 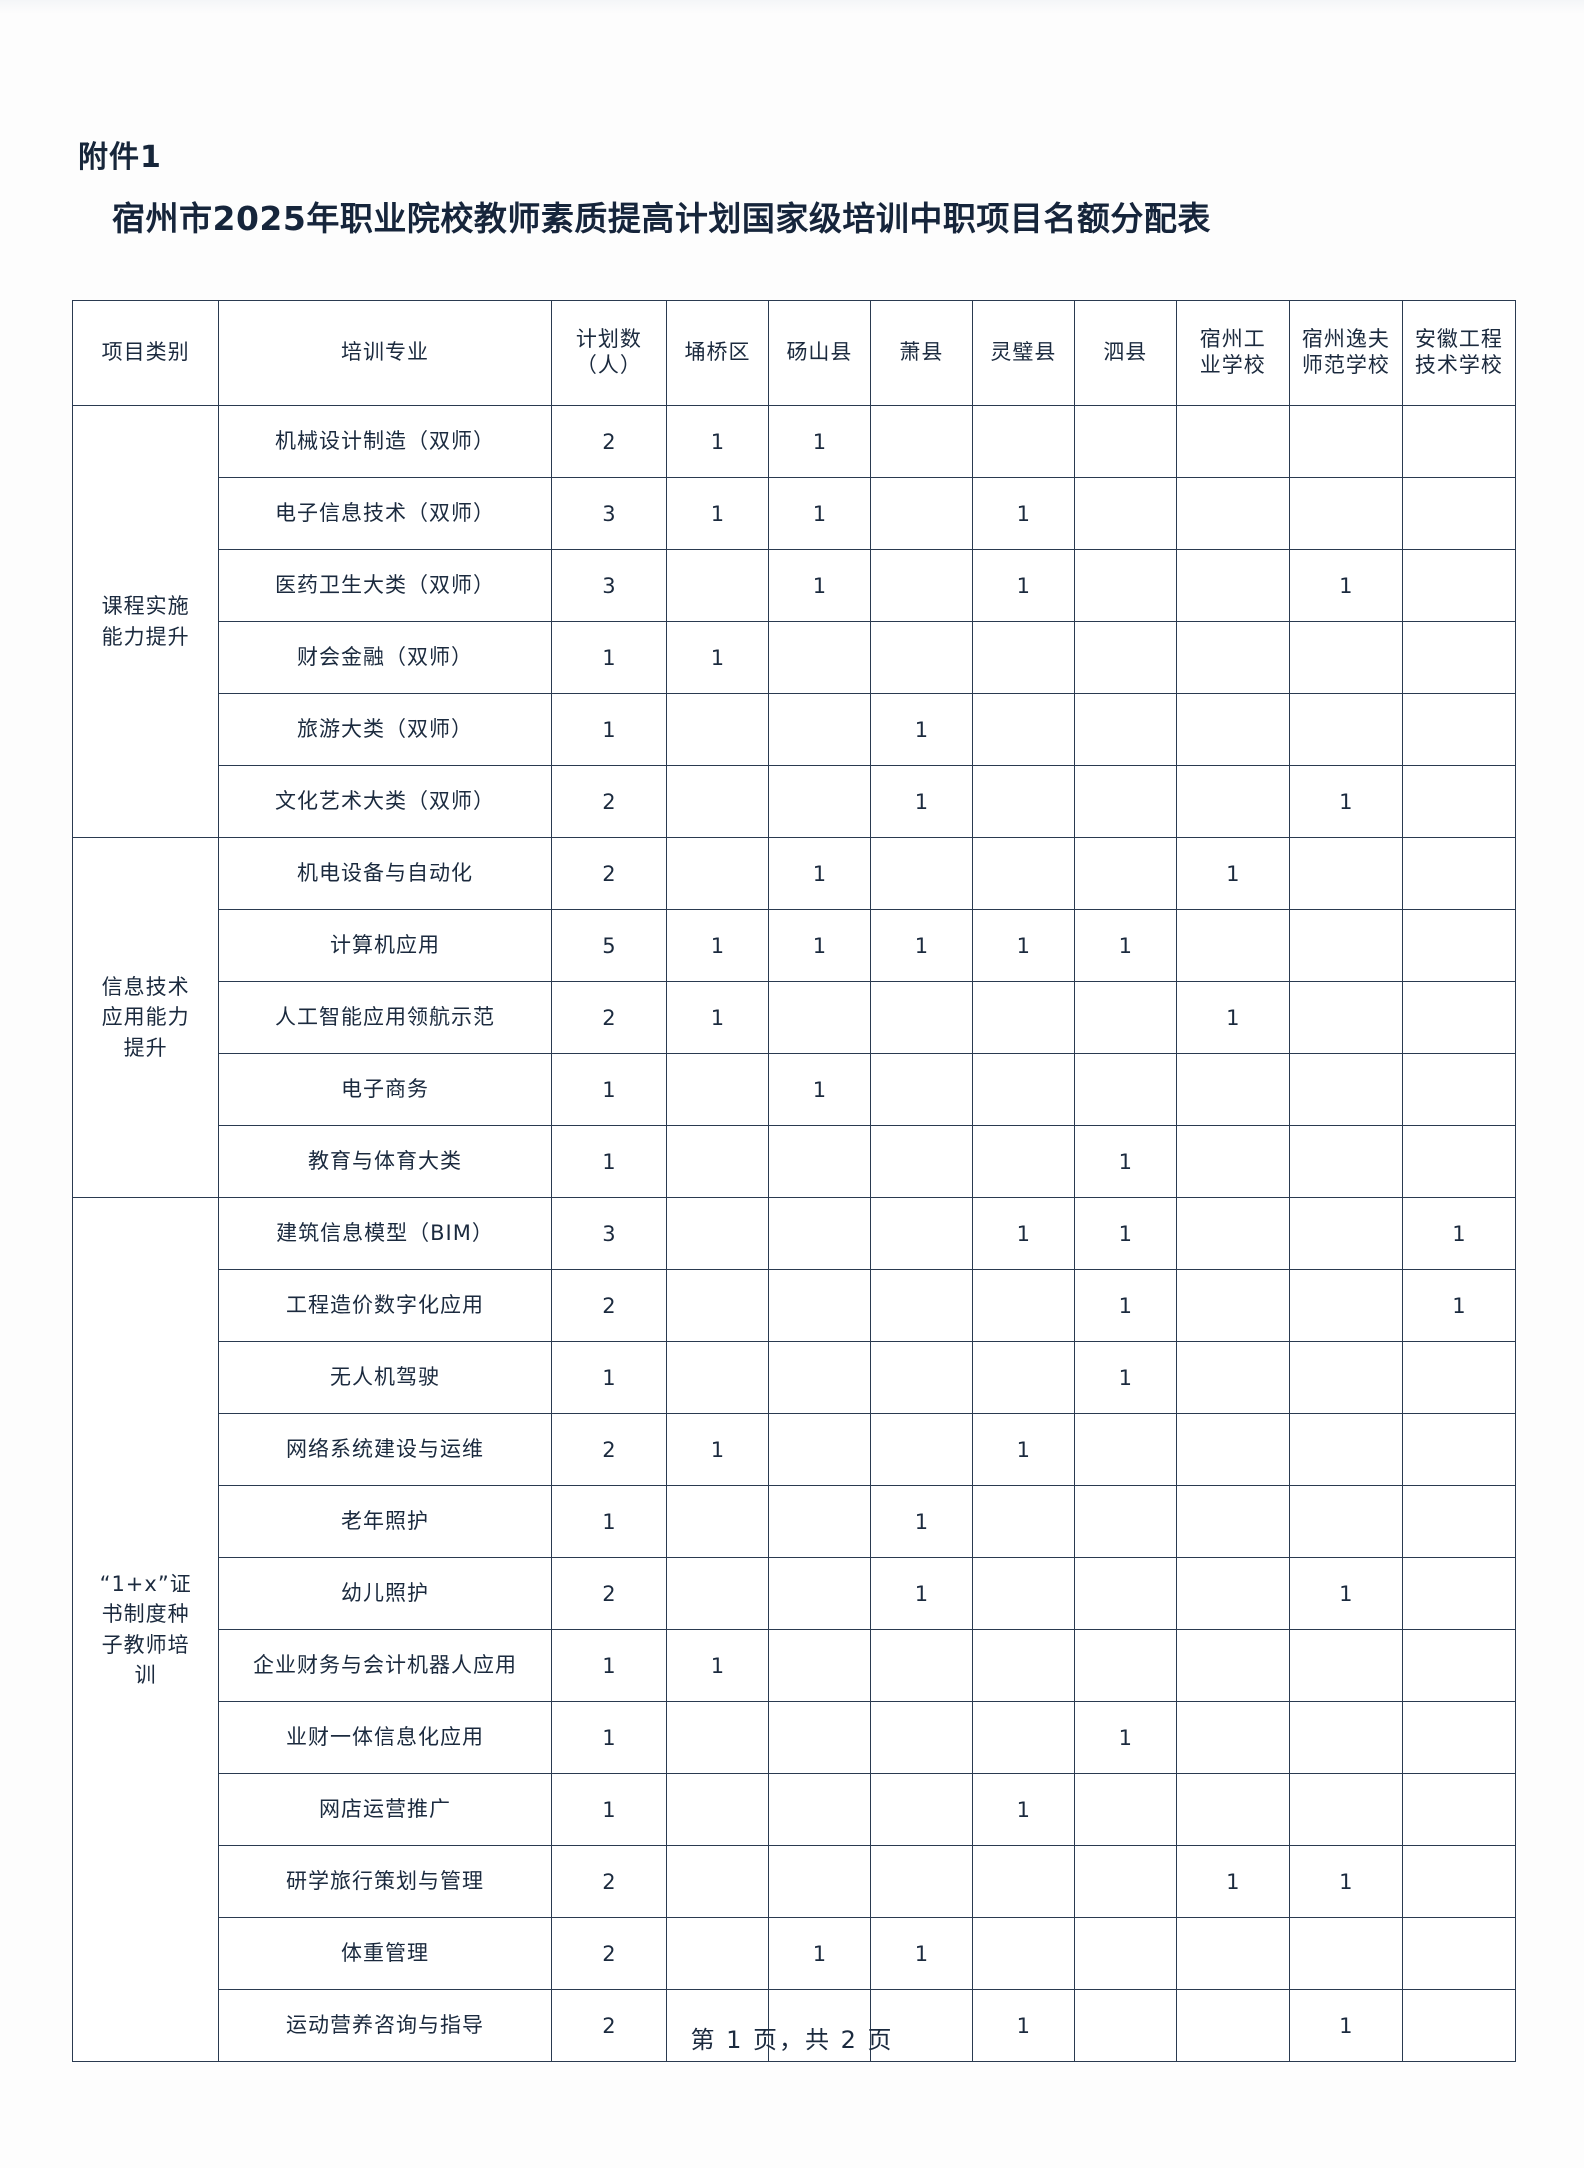 I want to click on column-header-suzhou-yifu-normal-school: 宿州逸夫 师范学校, so click(x=1345, y=353).